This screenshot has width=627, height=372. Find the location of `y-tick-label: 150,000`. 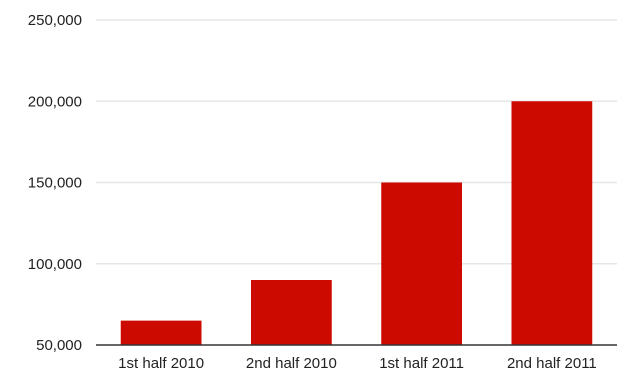

y-tick-label: 150,000 is located at coordinates (55, 183).